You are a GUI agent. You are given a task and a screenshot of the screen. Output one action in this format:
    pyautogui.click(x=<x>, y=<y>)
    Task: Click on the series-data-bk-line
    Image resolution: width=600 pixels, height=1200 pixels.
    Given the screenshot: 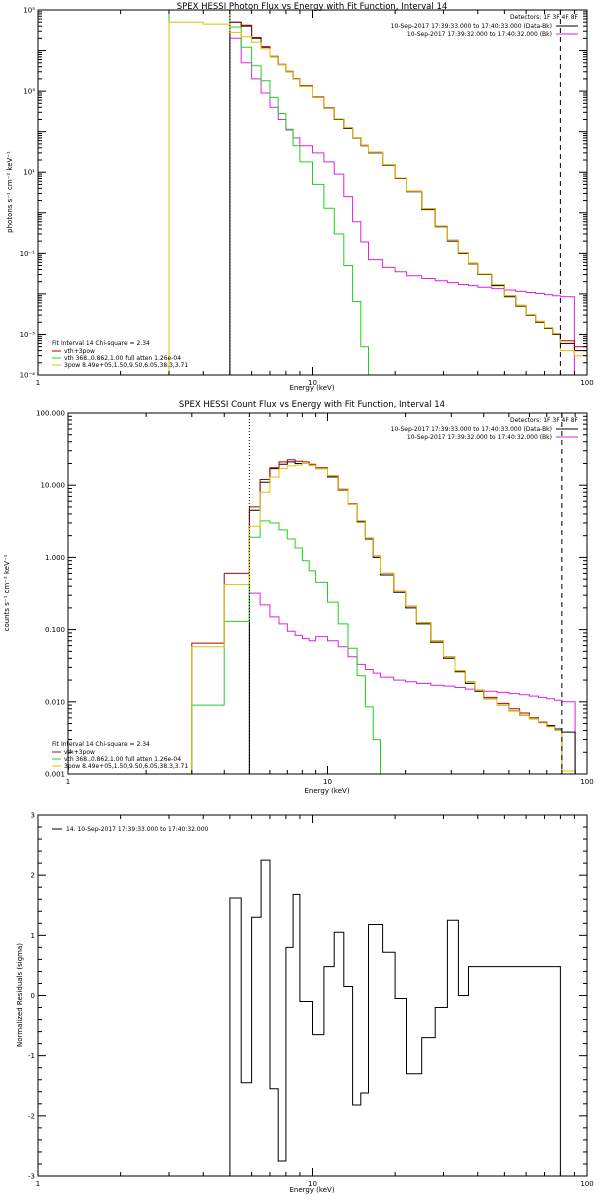 What is the action you would take?
    pyautogui.click(x=412, y=617)
    